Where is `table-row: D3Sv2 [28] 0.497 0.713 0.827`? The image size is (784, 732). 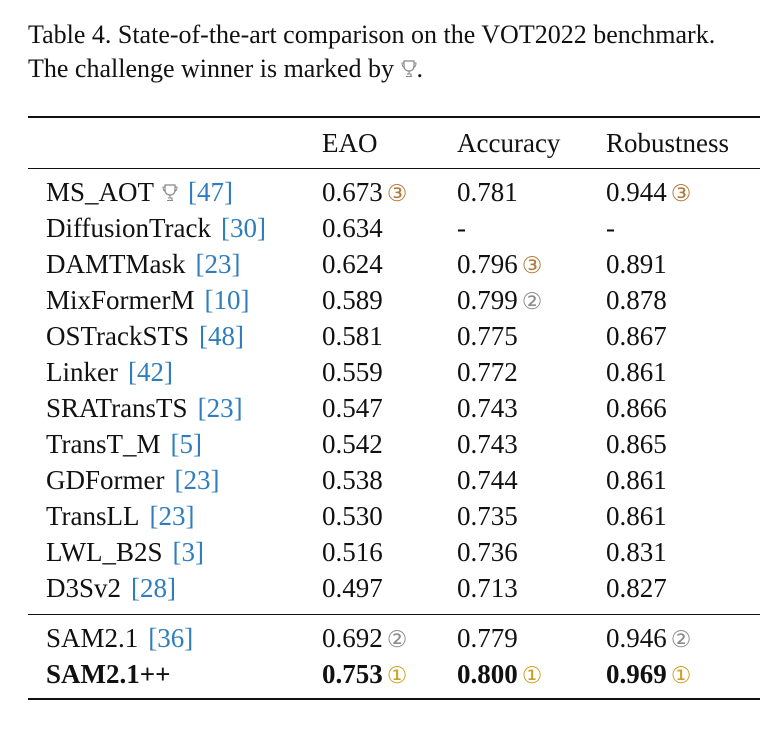 table-row: D3Sv2 [28] 0.497 0.713 0.827 is located at coordinates (394, 588).